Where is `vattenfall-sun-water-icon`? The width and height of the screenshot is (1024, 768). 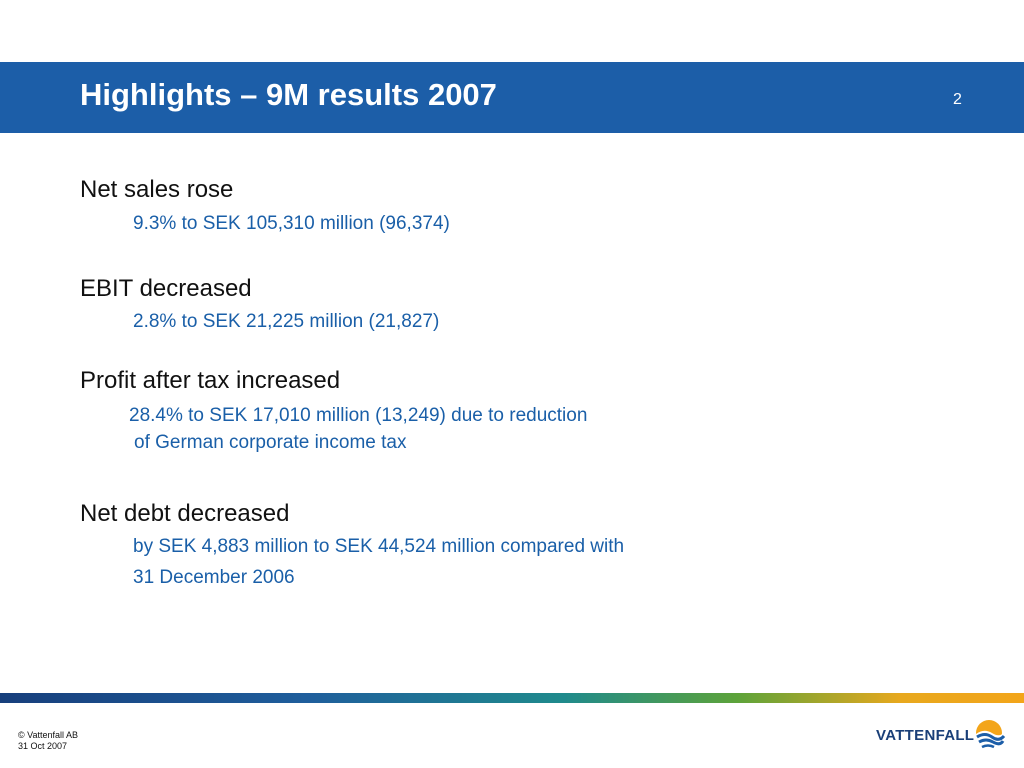 vattenfall-sun-water-icon is located at coordinates (989, 737).